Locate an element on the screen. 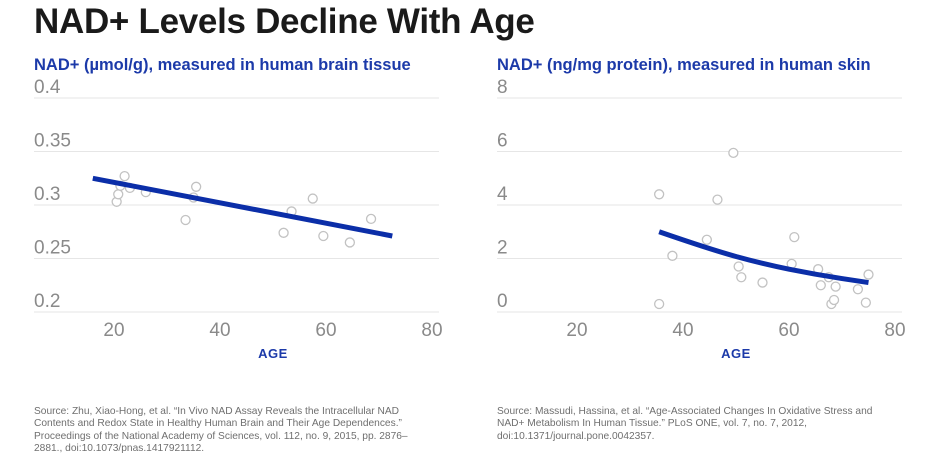 The image size is (938, 456). y-tick-label: 0.4 is located at coordinates (47, 87).